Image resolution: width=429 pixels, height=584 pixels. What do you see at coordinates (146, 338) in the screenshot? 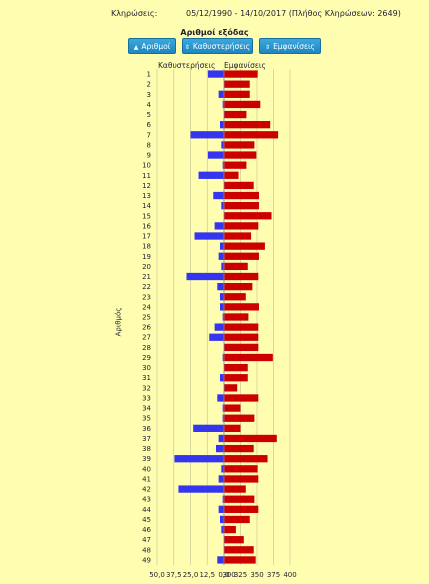
I see `category-label: 27` at bounding box center [146, 338].